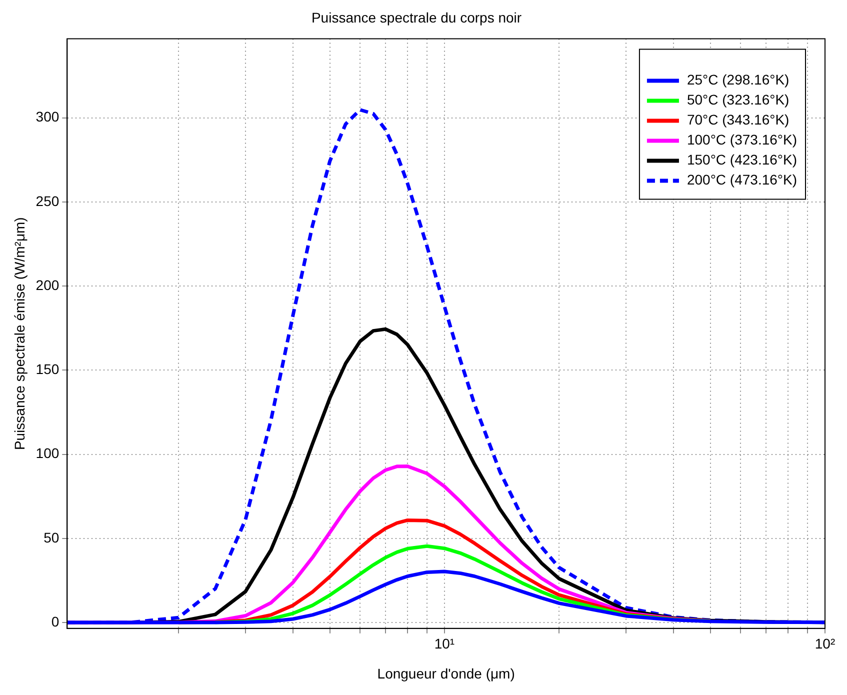  What do you see at coordinates (742, 160) in the screenshot?
I see `legend-label: 150°C (423.16°K)` at bounding box center [742, 160].